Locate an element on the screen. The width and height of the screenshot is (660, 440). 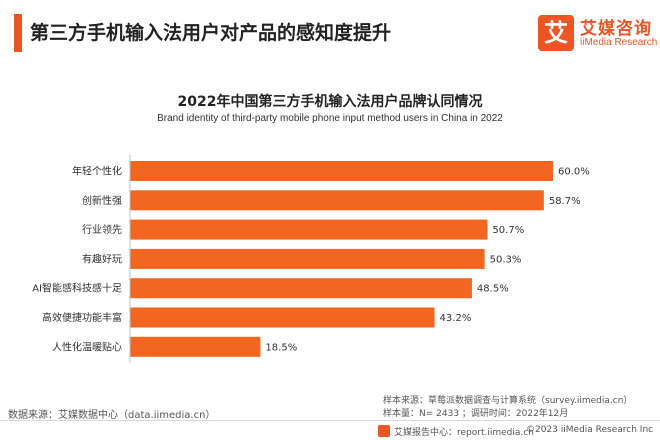
value-label-5: 48.5% is located at coordinates (493, 289).